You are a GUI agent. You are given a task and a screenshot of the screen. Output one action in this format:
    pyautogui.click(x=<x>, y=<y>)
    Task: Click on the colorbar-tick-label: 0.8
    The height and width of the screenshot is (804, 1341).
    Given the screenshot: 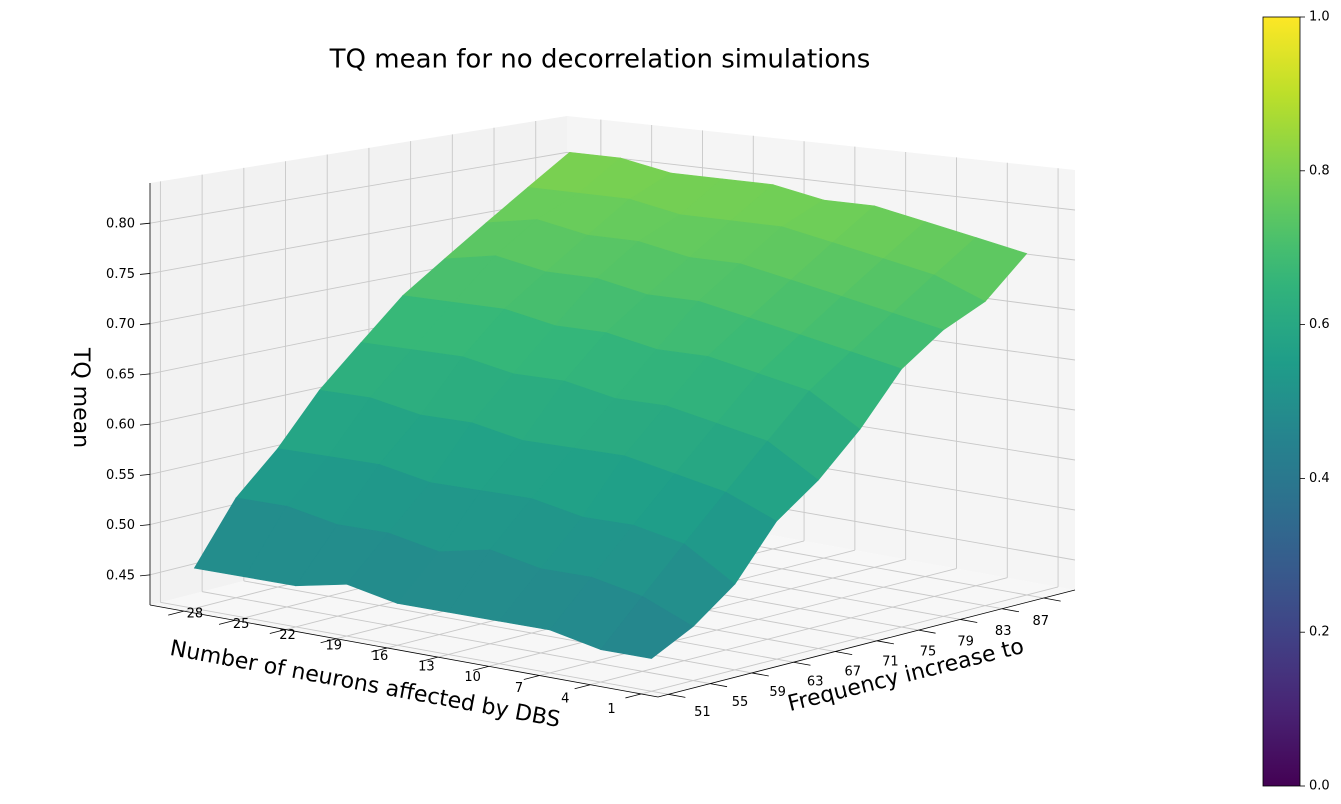 What is the action you would take?
    pyautogui.click(x=1319, y=170)
    